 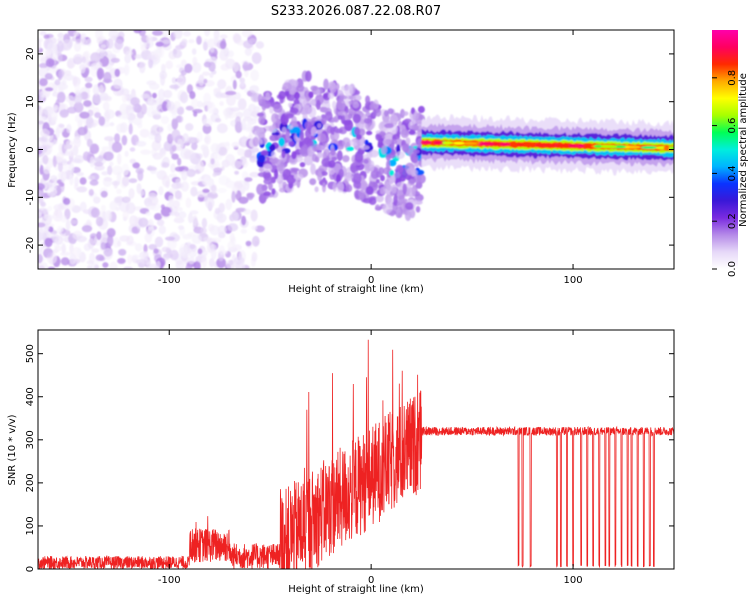 What do you see at coordinates (30, 396) in the screenshot?
I see `snr-ytick-label: 400` at bounding box center [30, 396].